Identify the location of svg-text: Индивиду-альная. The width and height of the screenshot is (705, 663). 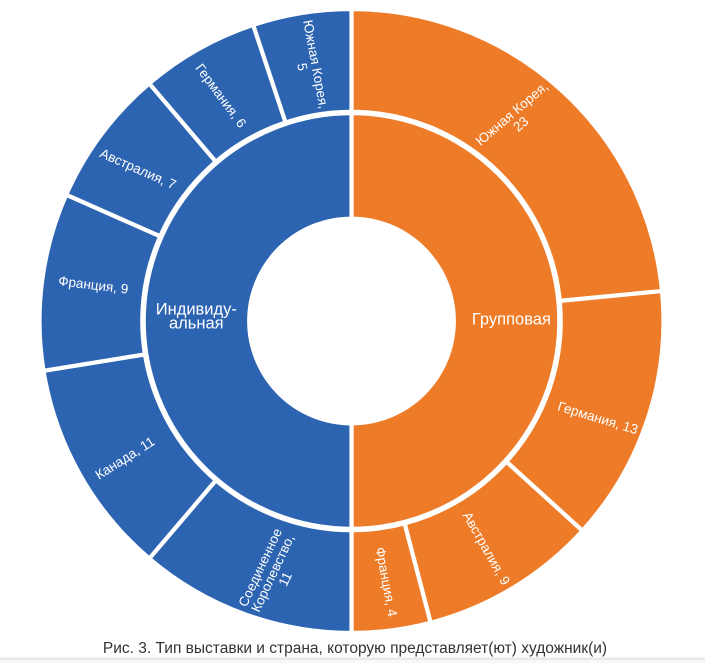
(196, 317).